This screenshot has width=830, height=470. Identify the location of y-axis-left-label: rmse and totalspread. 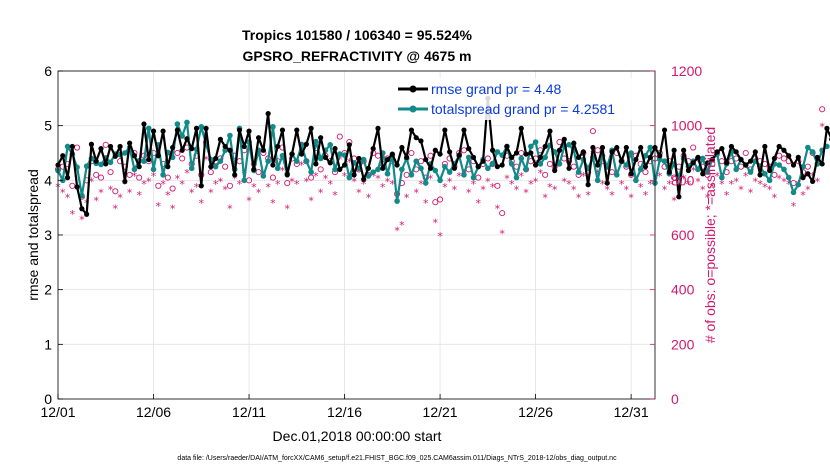
(33, 235).